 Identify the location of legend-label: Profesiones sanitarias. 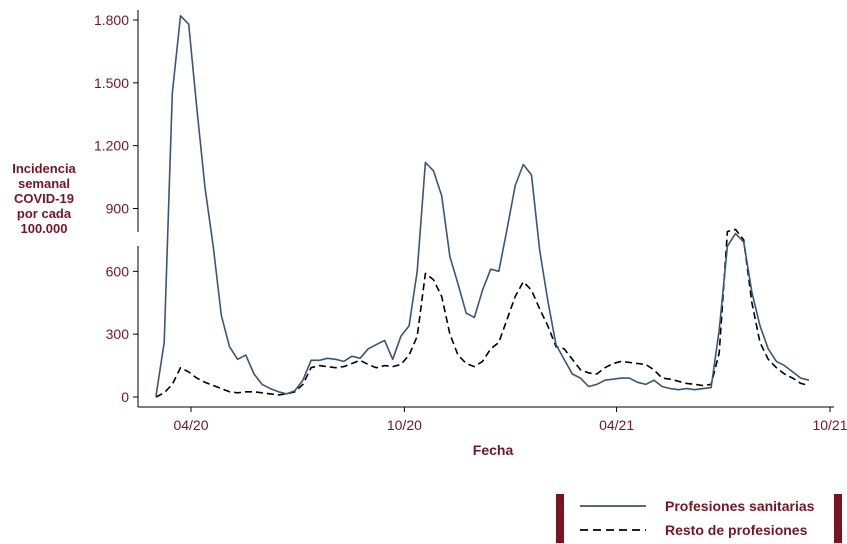
(740, 506).